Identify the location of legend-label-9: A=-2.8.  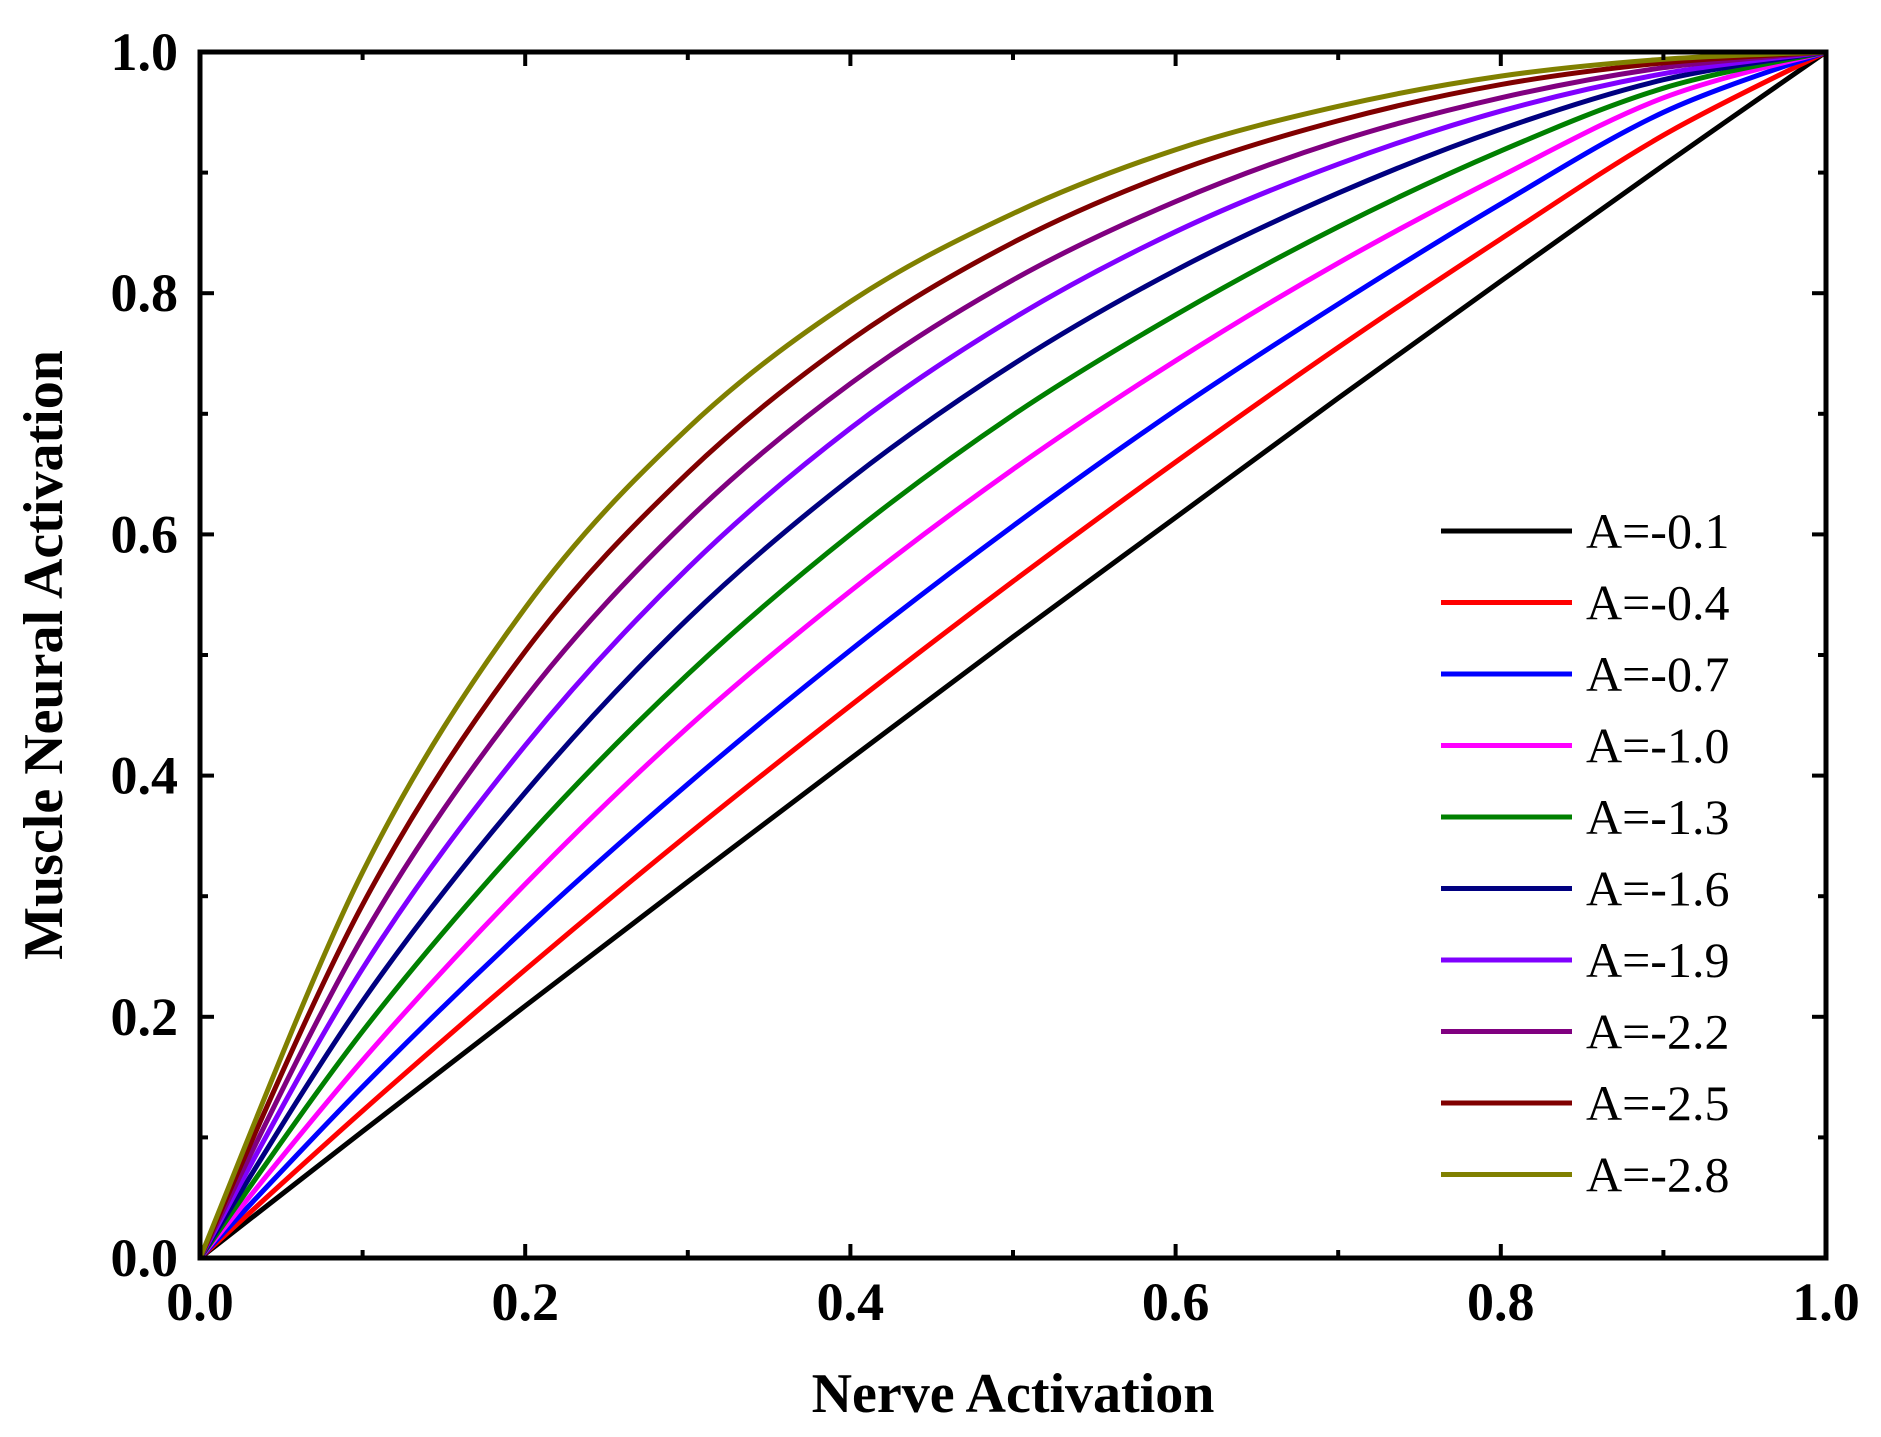
(1657, 1175).